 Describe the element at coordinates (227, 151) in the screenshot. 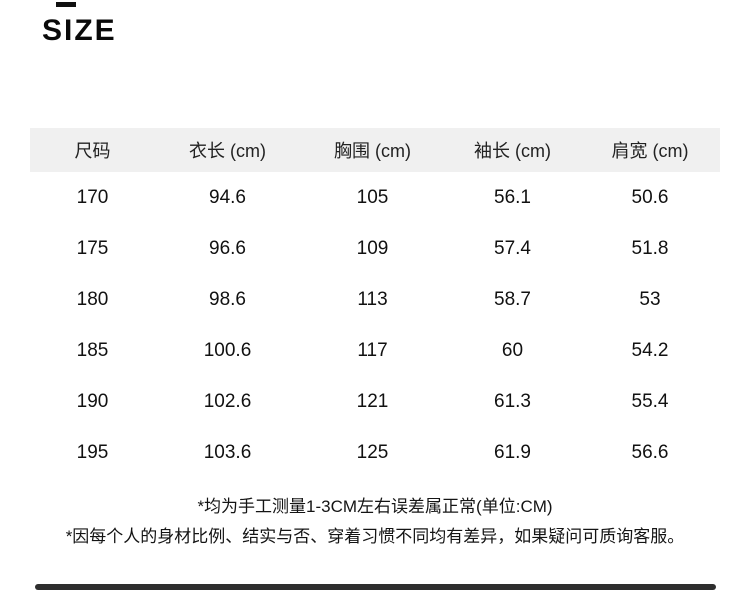

I see `header-cell-1: 衣长 (cm)` at that location.